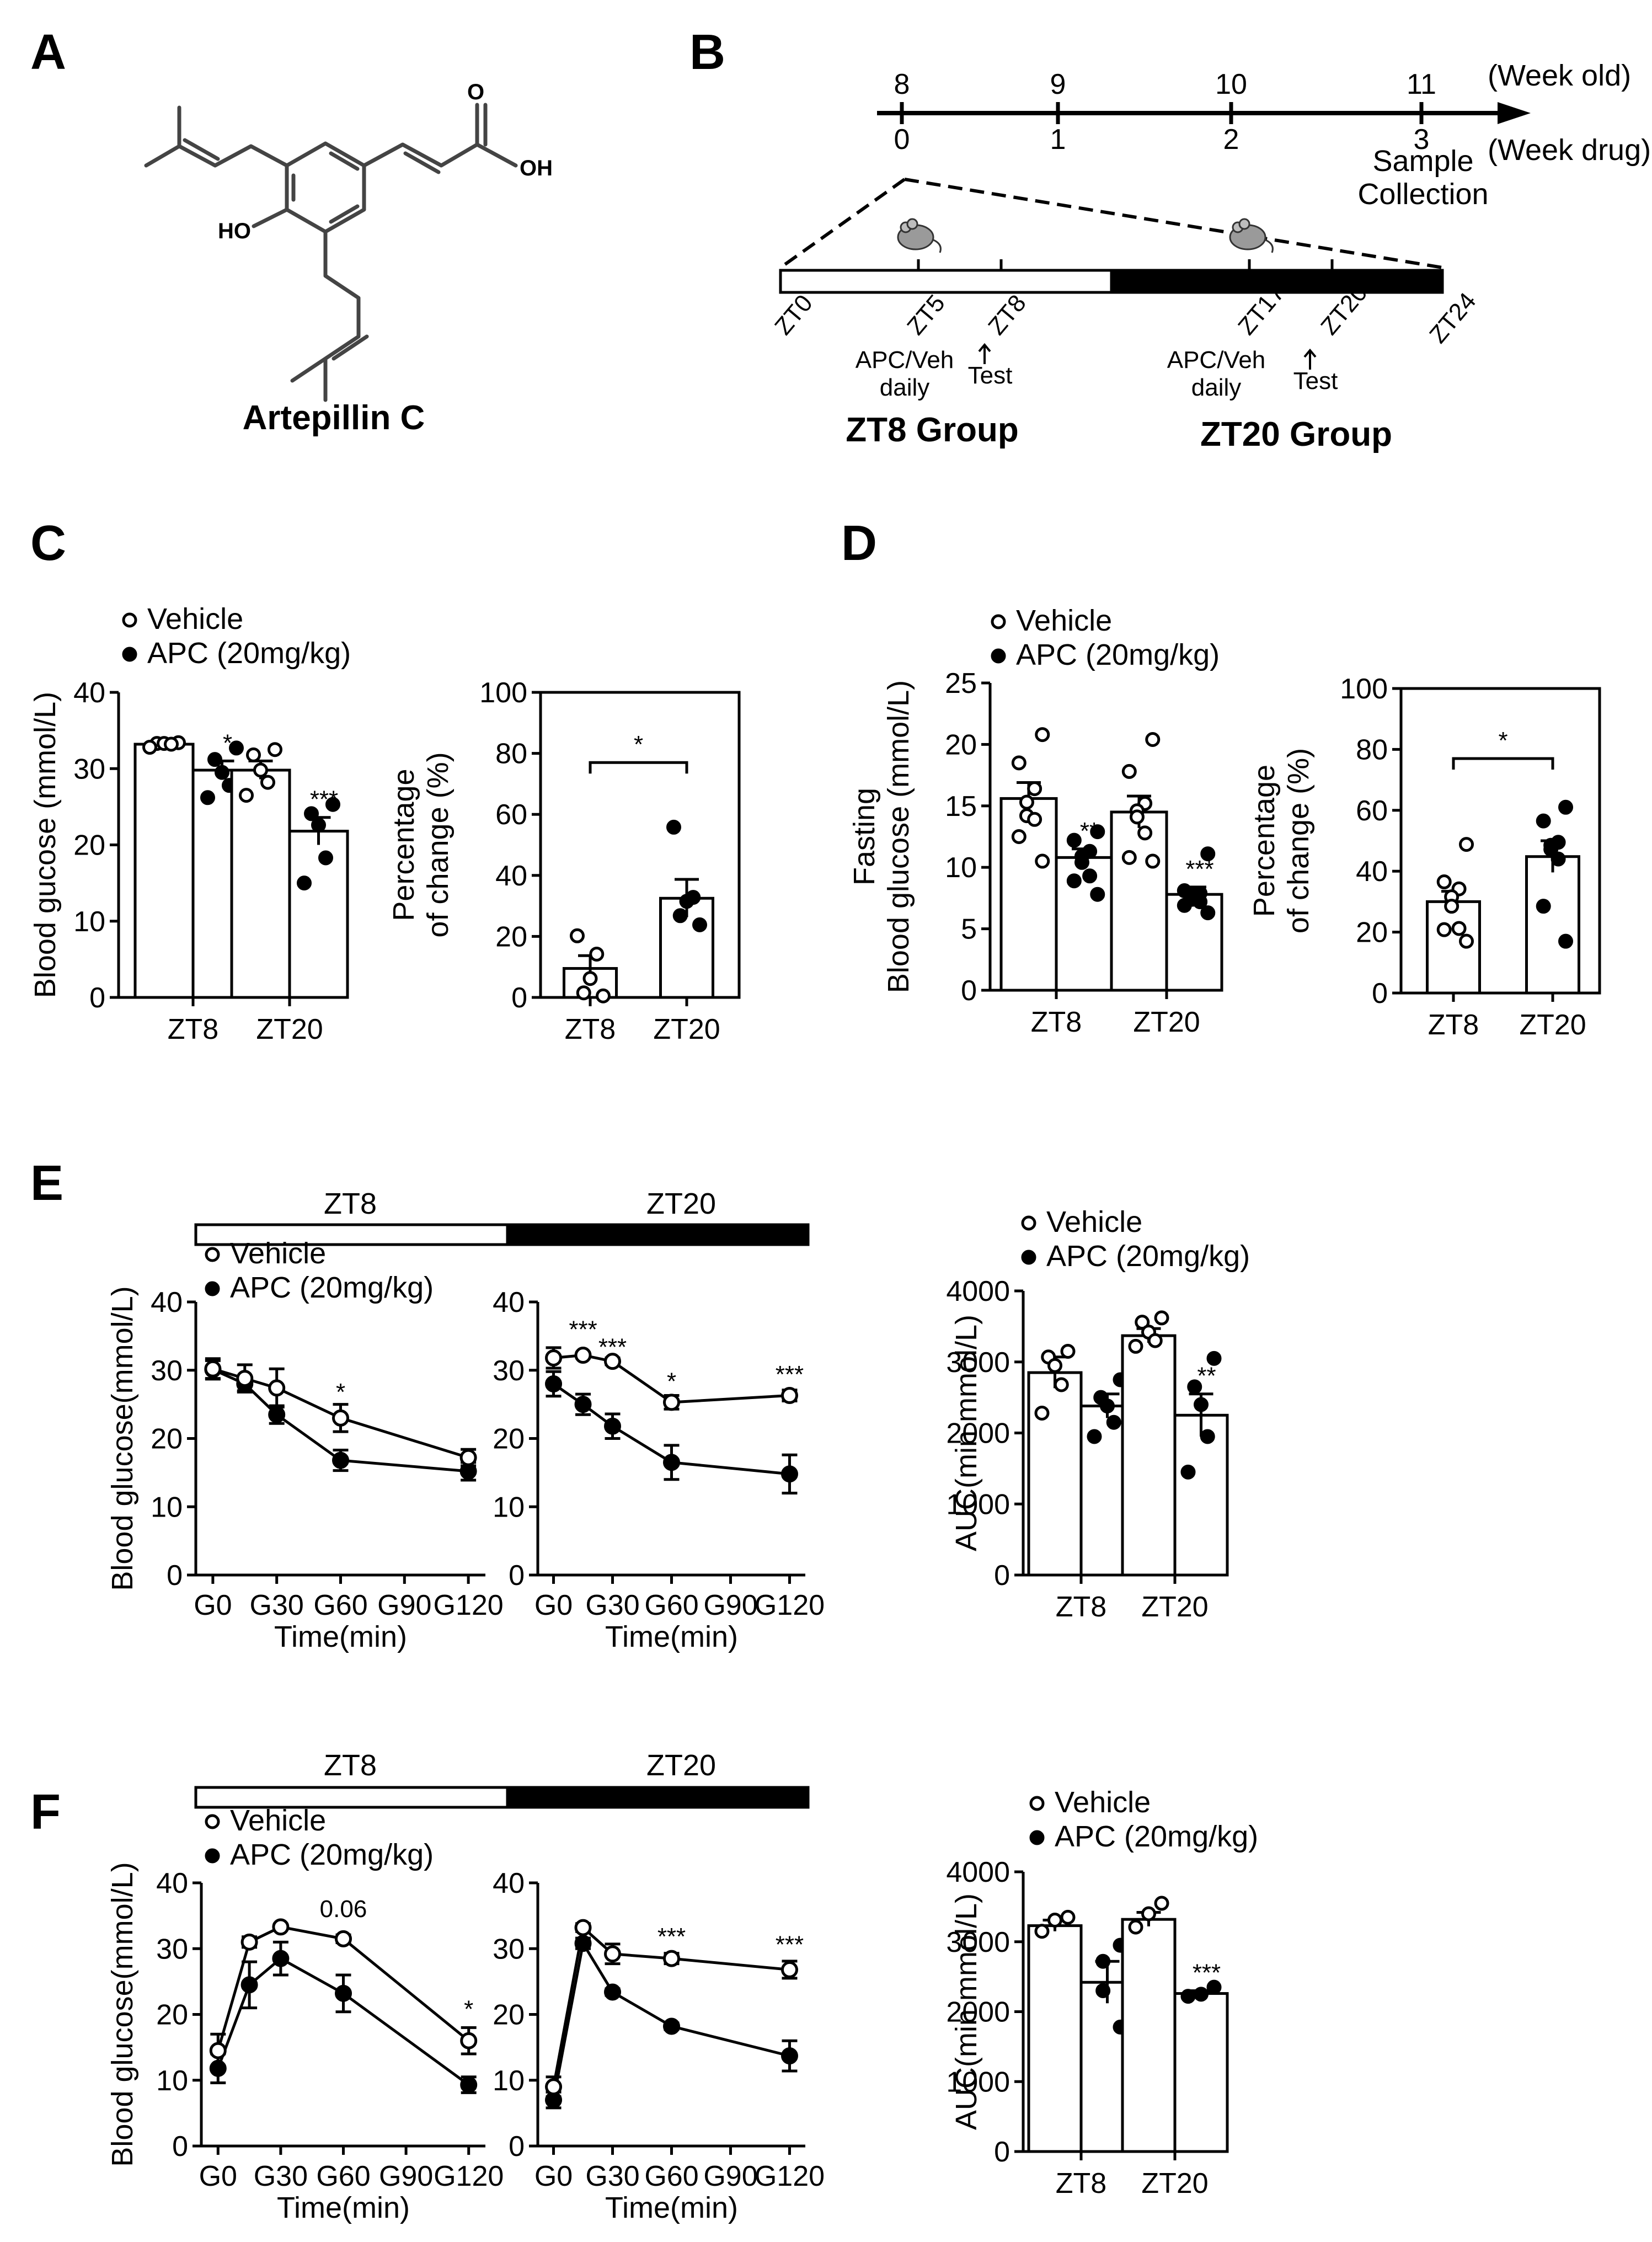 The height and width of the screenshot is (2242, 1652). What do you see at coordinates (1372, 872) in the screenshot?
I see `y-tick-label: 40` at bounding box center [1372, 872].